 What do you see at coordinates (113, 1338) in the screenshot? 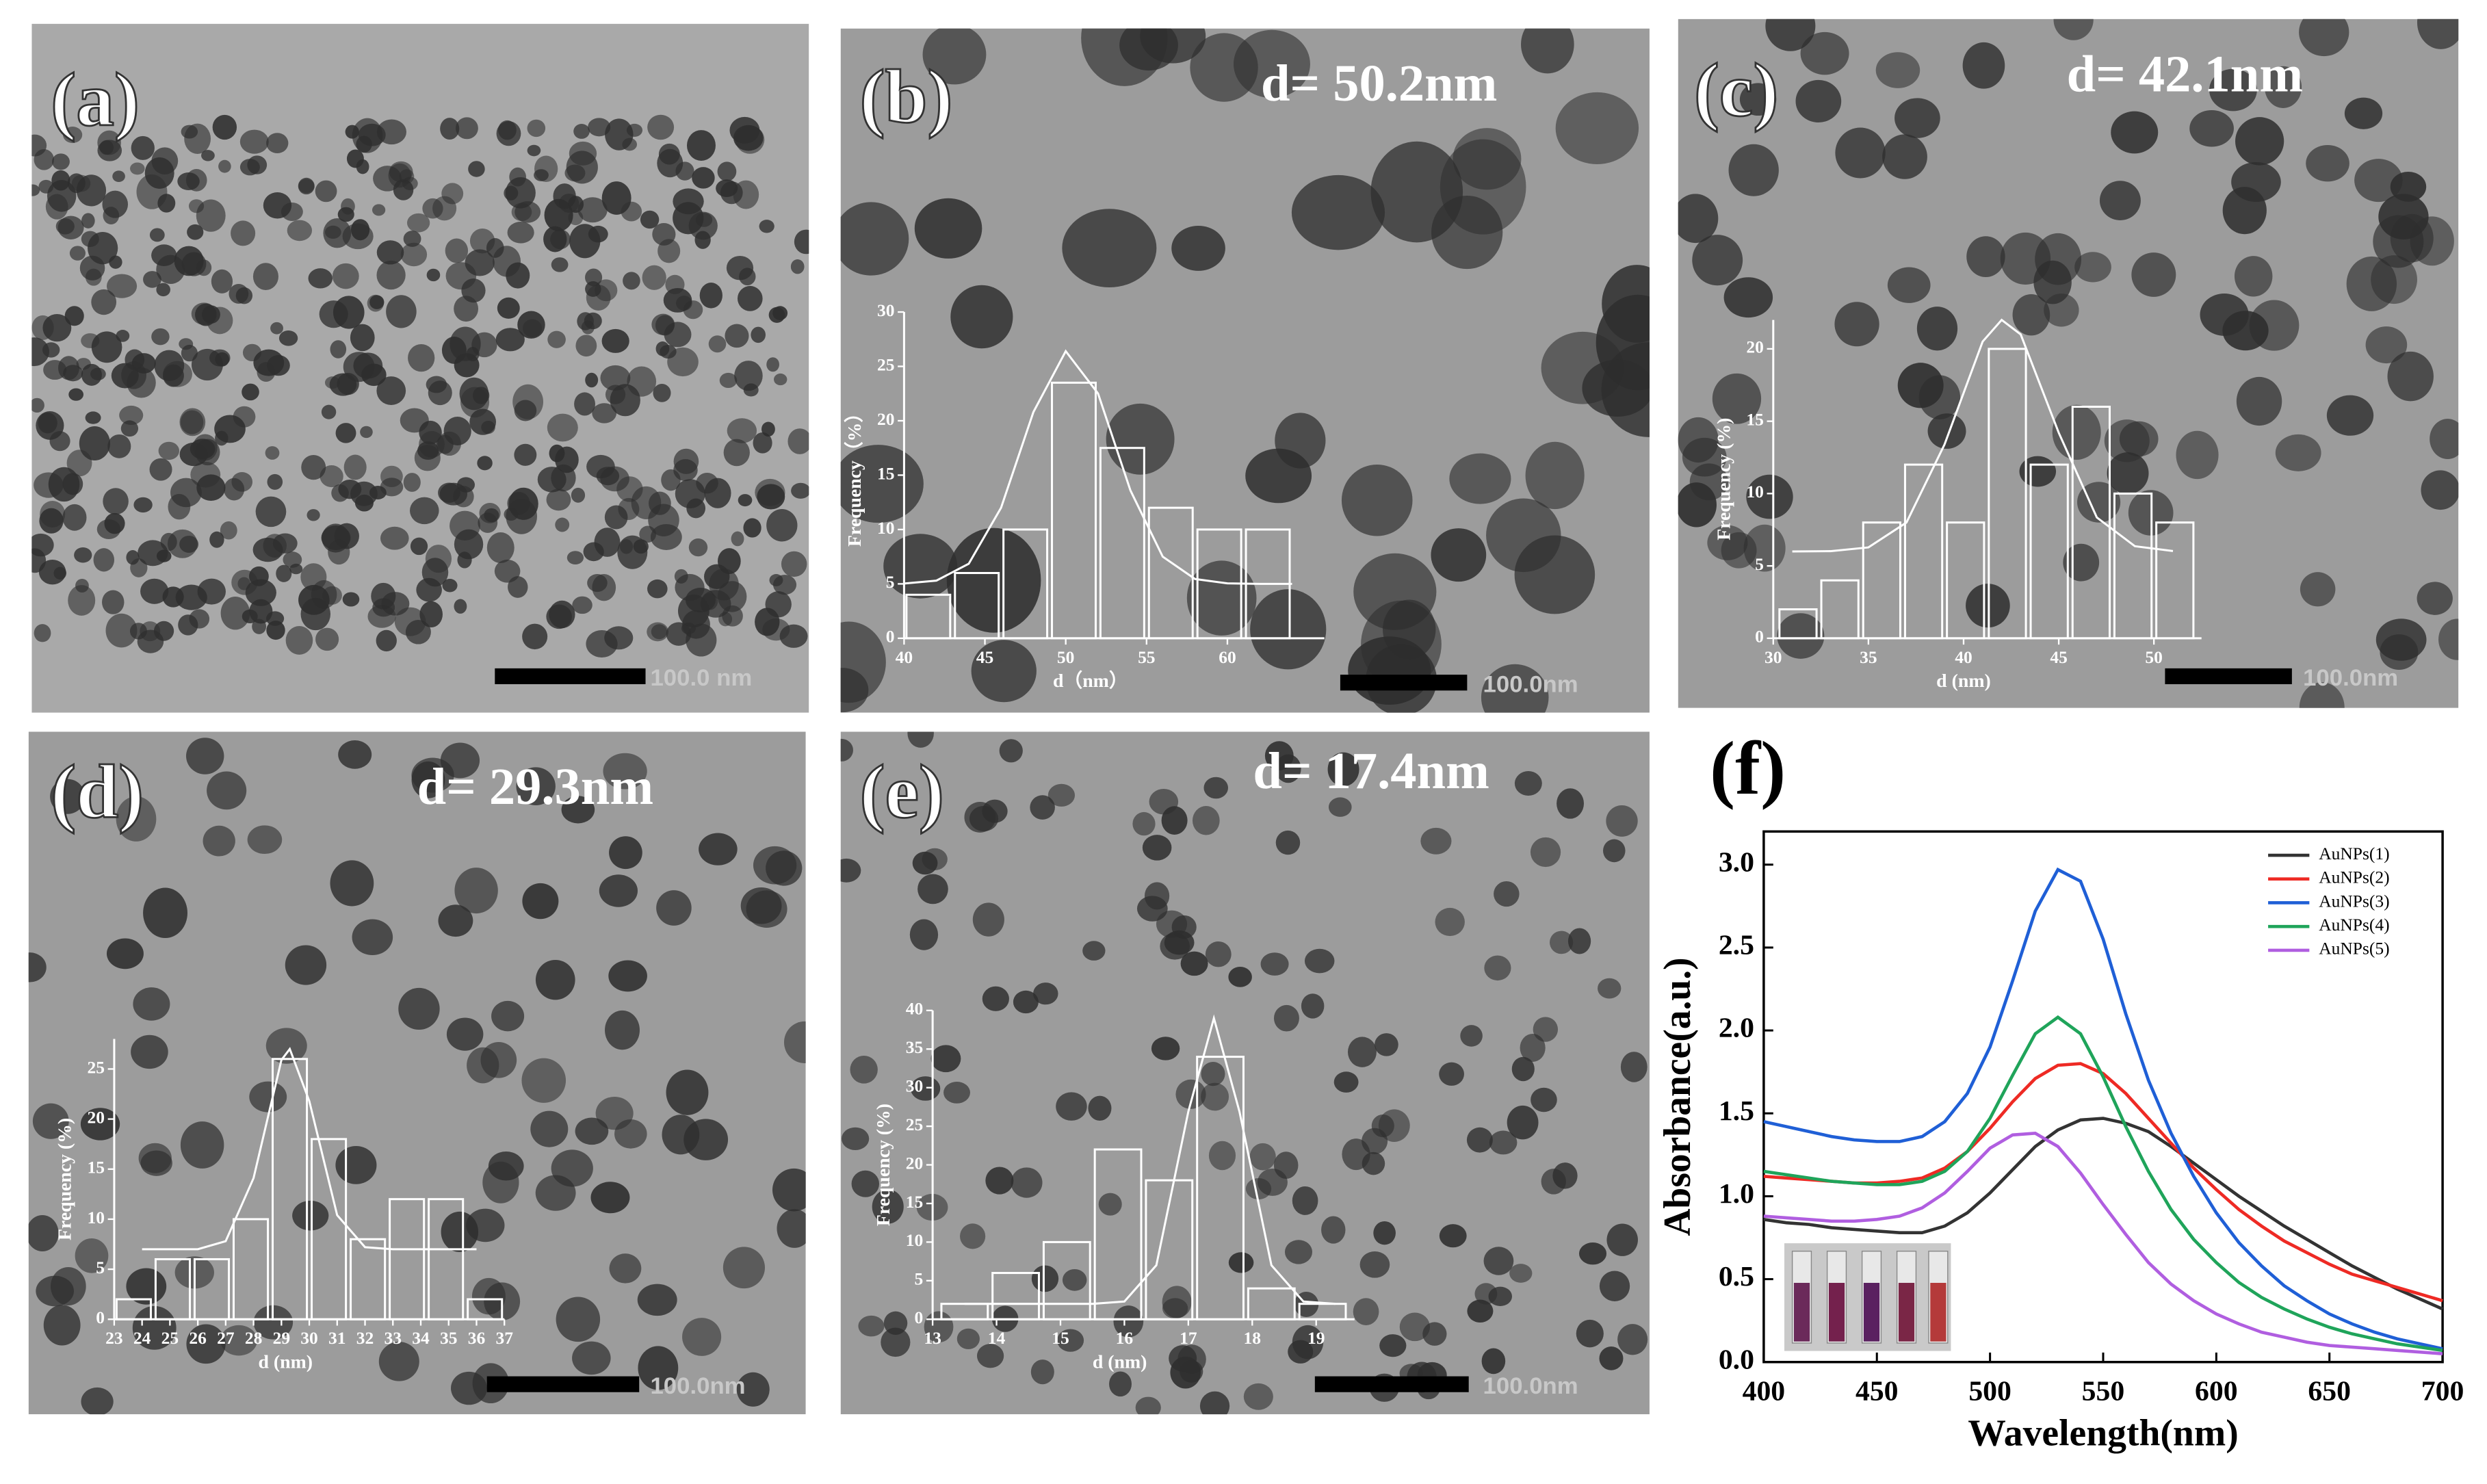
I see `x-tick-label: 23` at bounding box center [113, 1338].